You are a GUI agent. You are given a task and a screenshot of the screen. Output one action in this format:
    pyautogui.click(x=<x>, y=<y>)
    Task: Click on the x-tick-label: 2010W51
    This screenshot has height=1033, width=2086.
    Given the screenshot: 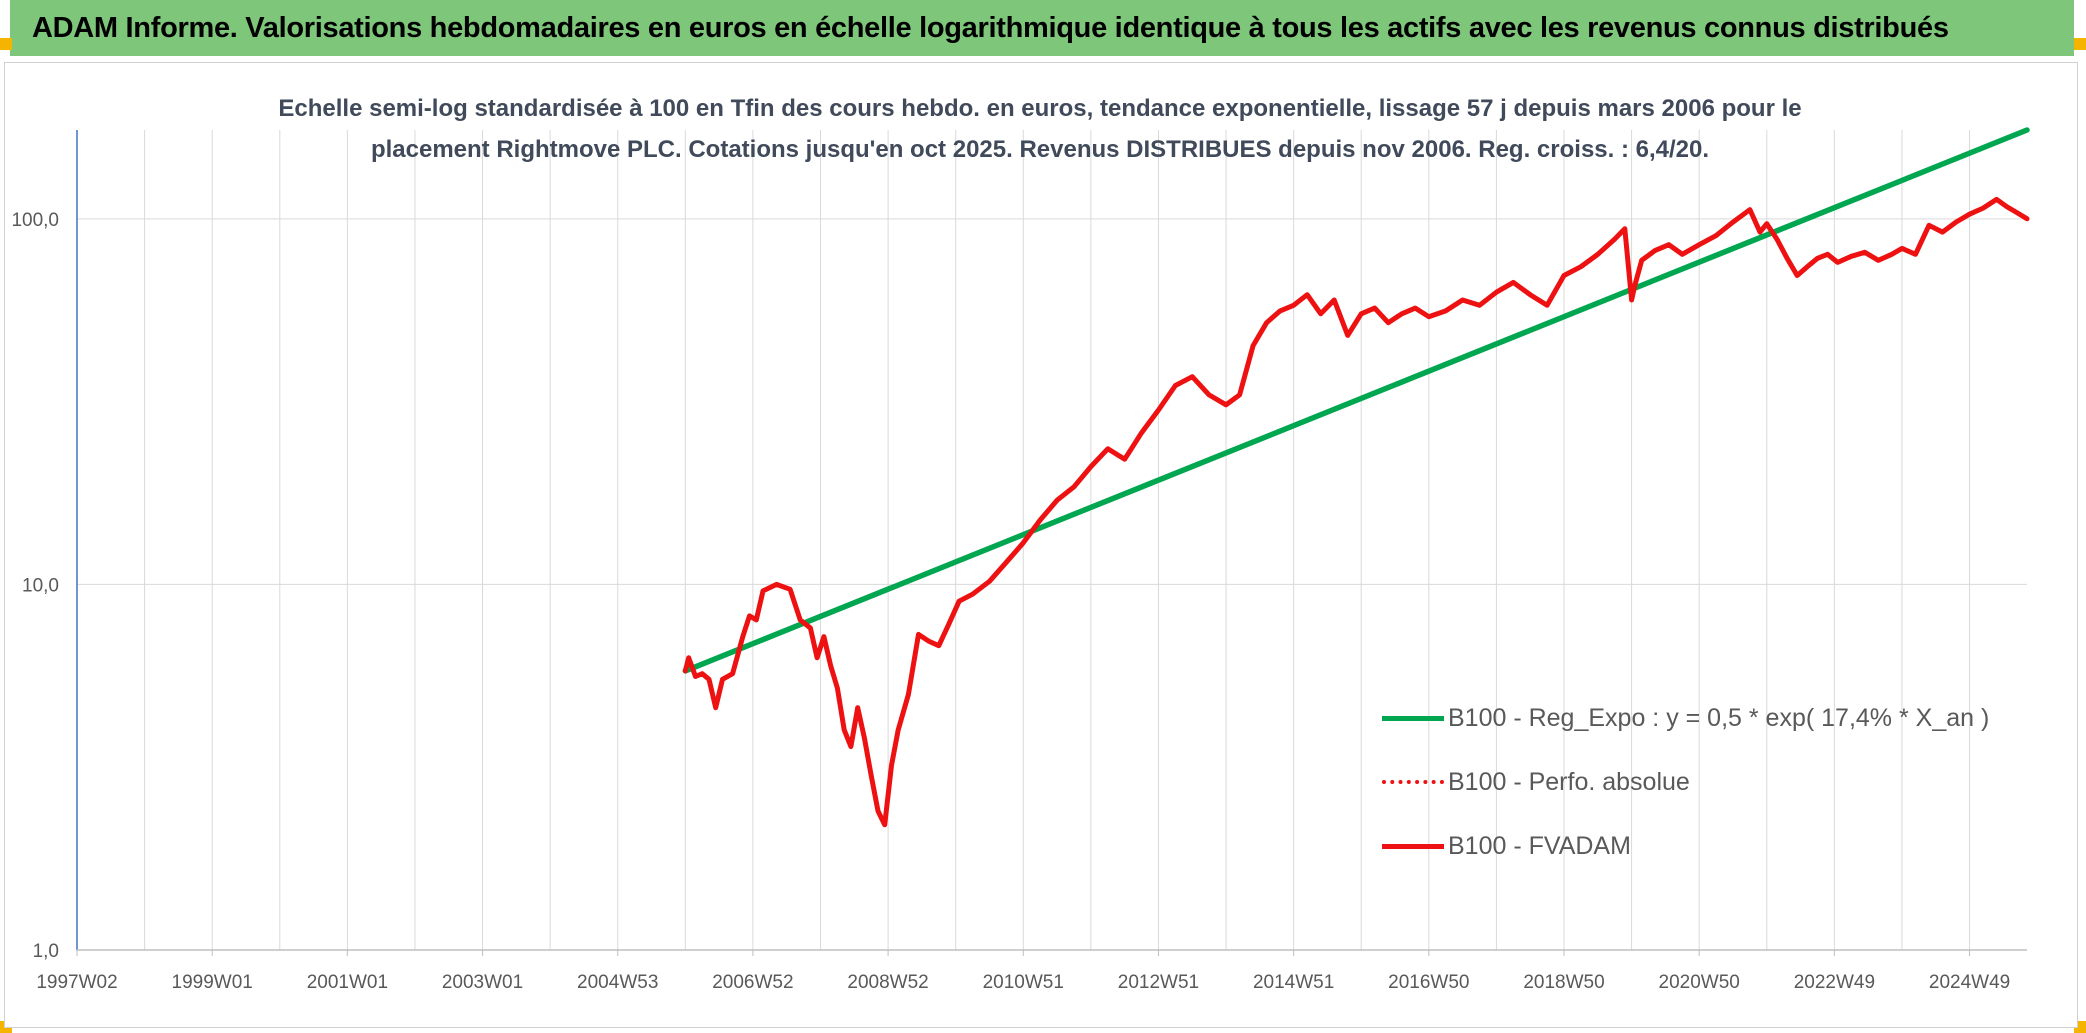 What is the action you would take?
    pyautogui.click(x=1023, y=982)
    